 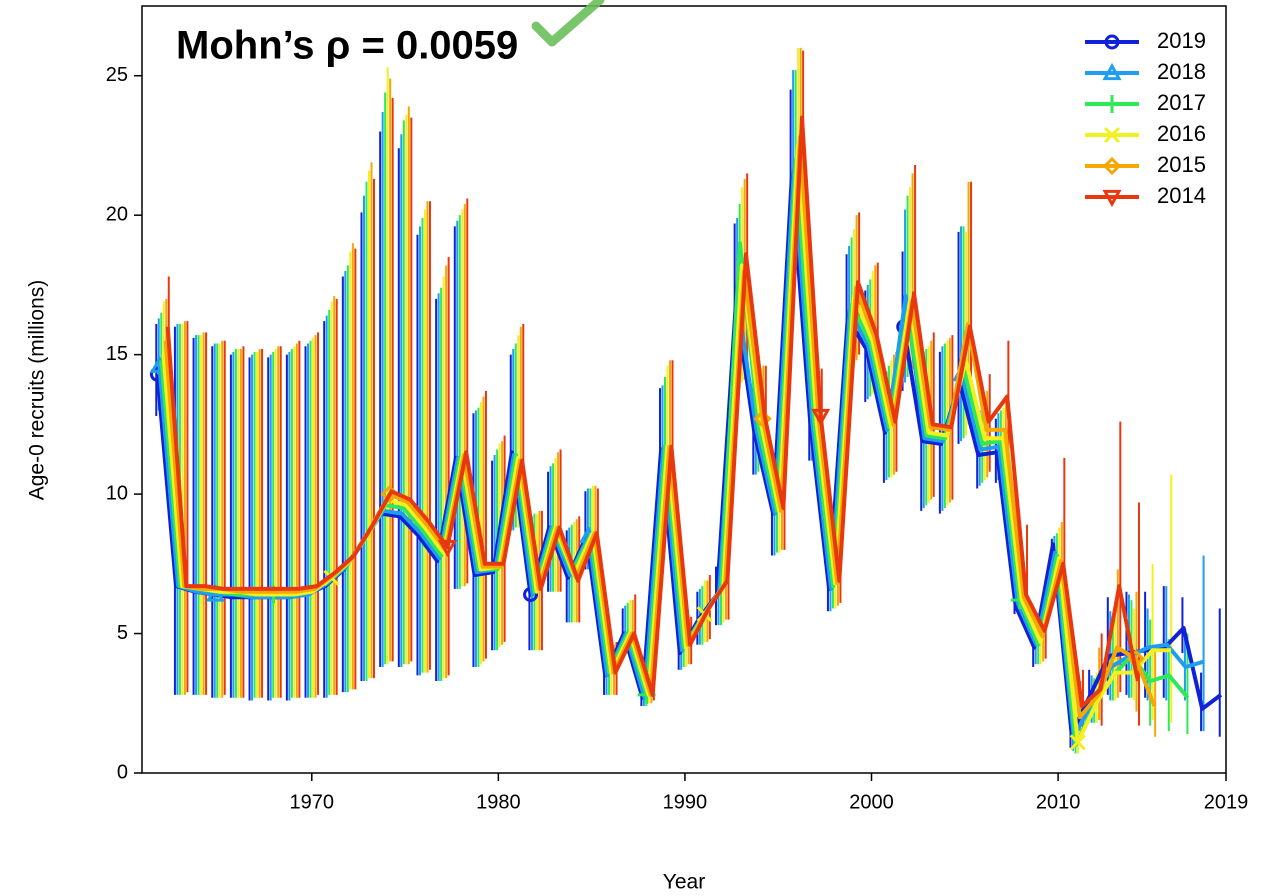 I want to click on y-axis-label: Age-0 recruits (millions), so click(x=37, y=390).